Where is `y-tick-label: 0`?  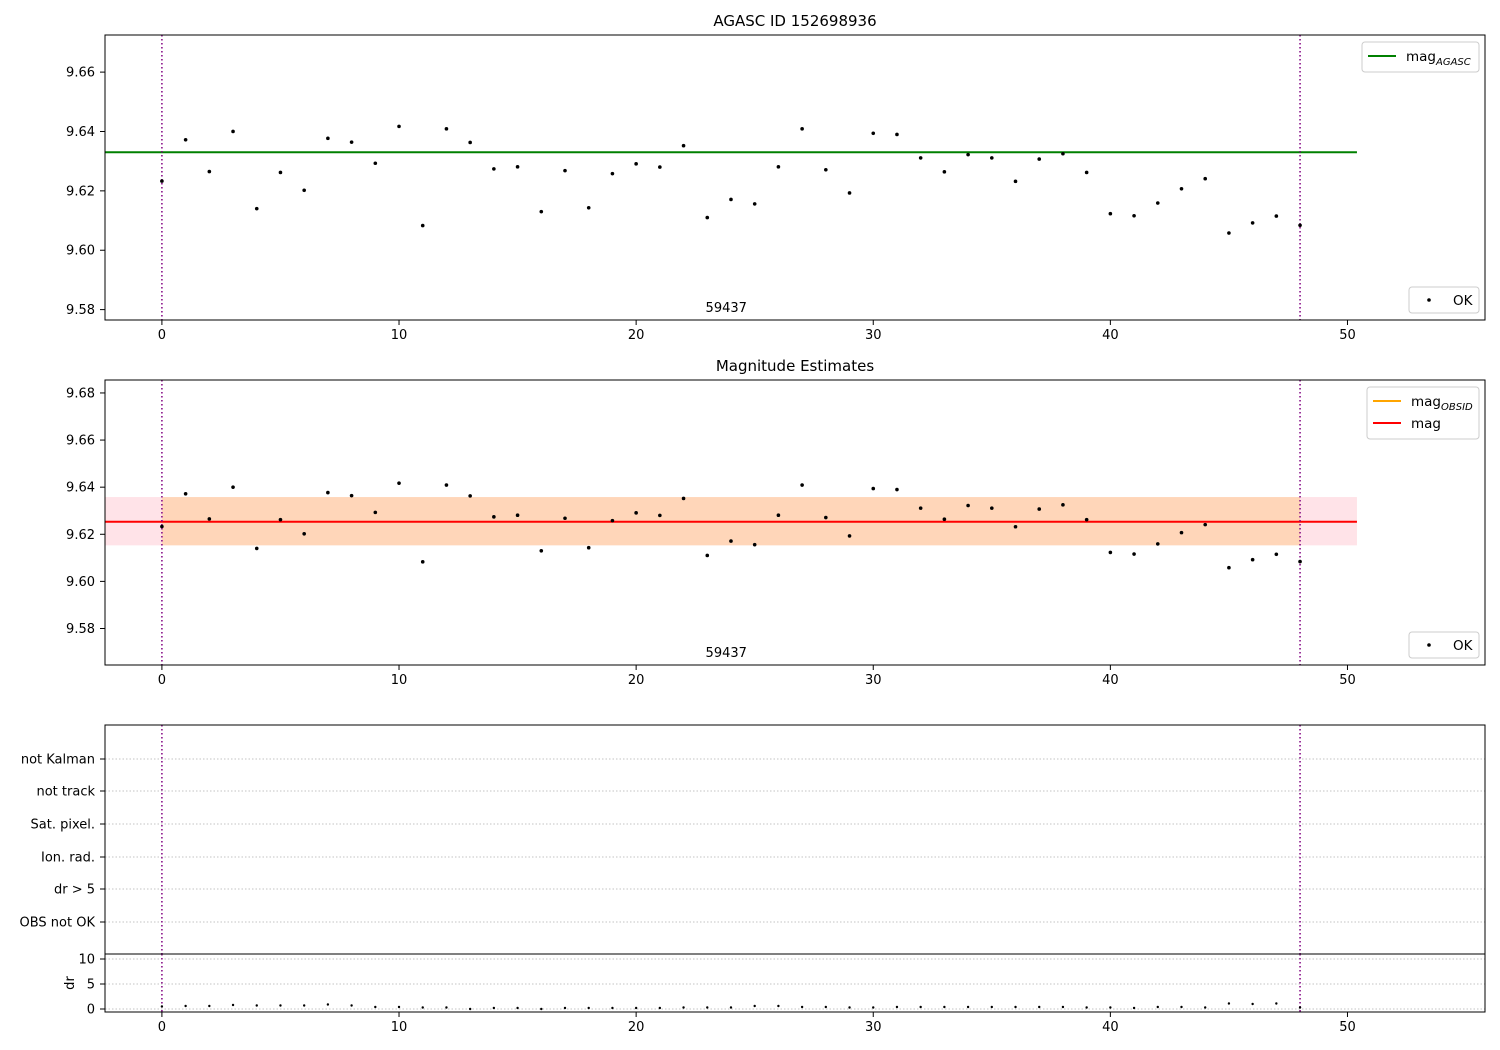 y-tick-label: 0 is located at coordinates (91, 1010).